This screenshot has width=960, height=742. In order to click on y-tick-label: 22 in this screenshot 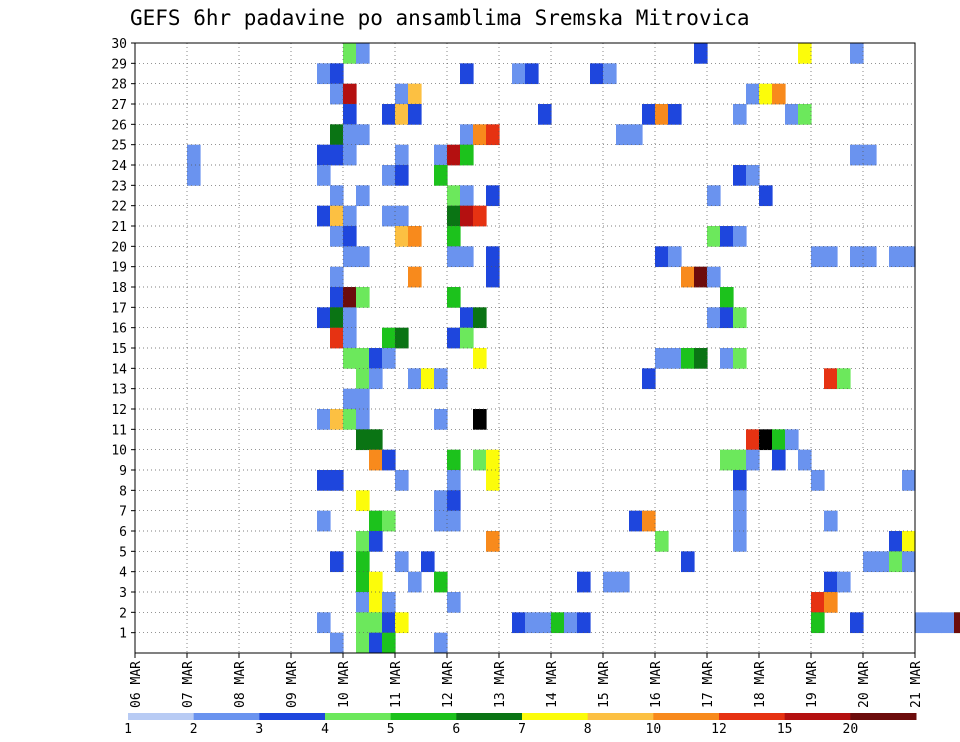, I will do `click(119, 207)`.